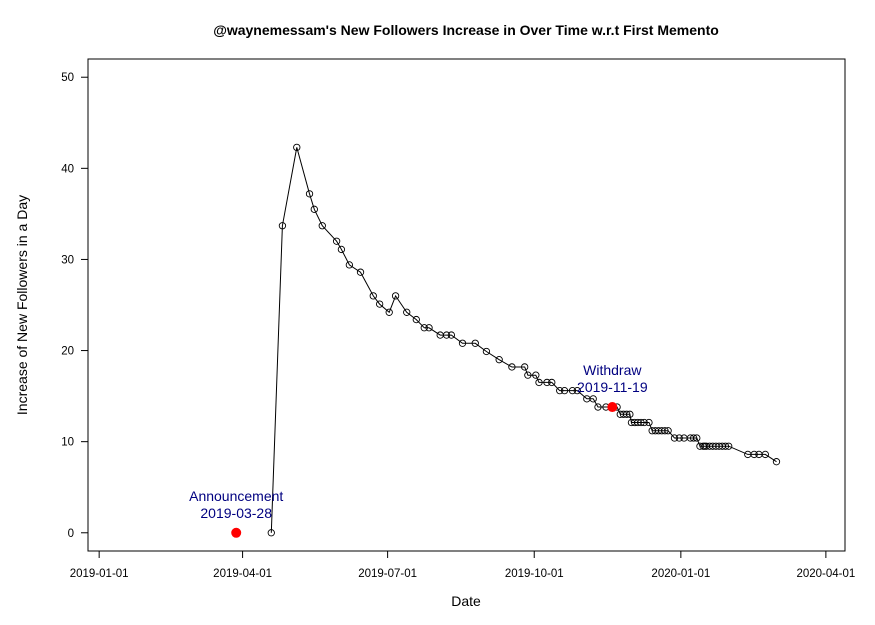 The height and width of the screenshot is (625, 875). What do you see at coordinates (67, 443) in the screenshot?
I see `y-tick-label: 10` at bounding box center [67, 443].